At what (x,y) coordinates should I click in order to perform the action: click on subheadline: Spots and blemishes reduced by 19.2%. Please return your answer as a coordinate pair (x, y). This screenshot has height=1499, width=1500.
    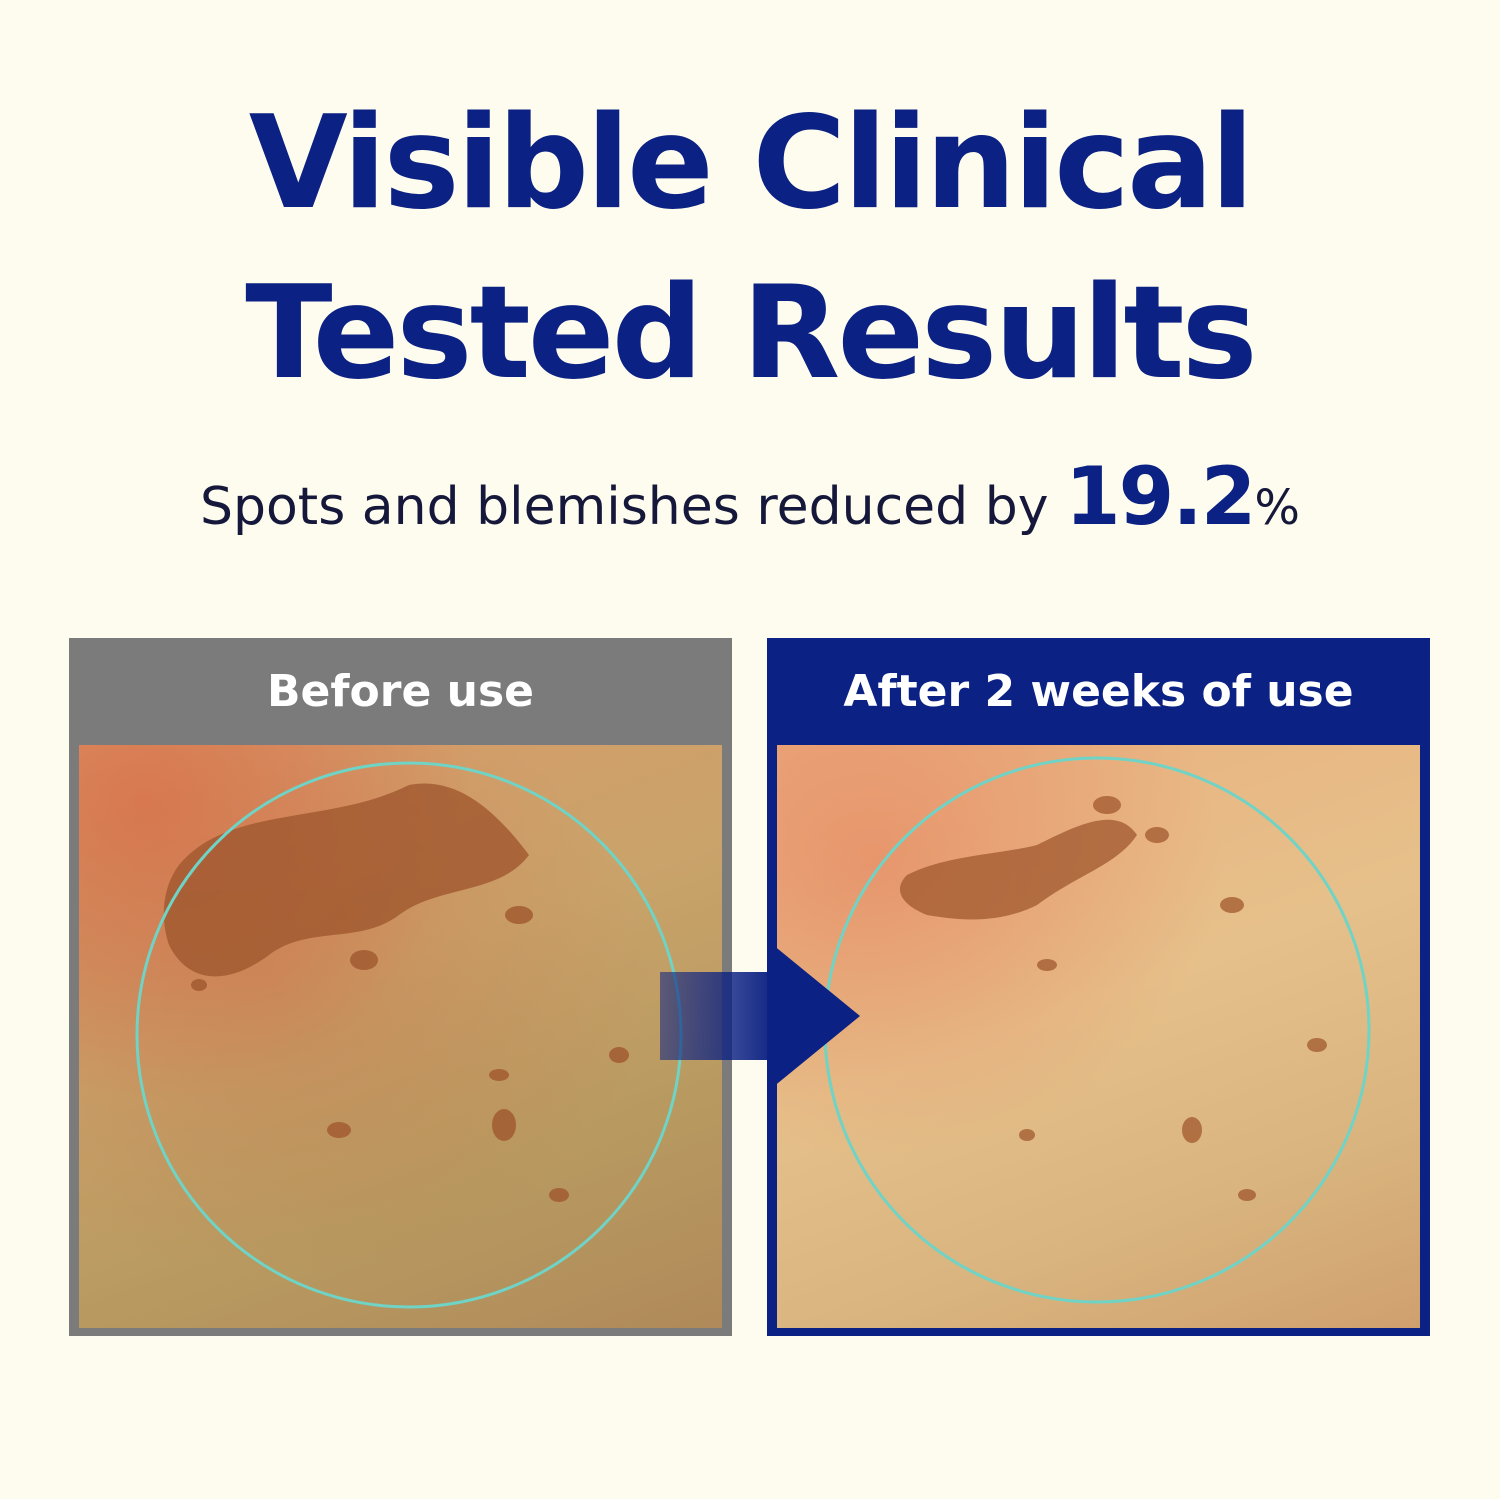
    Looking at the image, I should click on (750, 496).